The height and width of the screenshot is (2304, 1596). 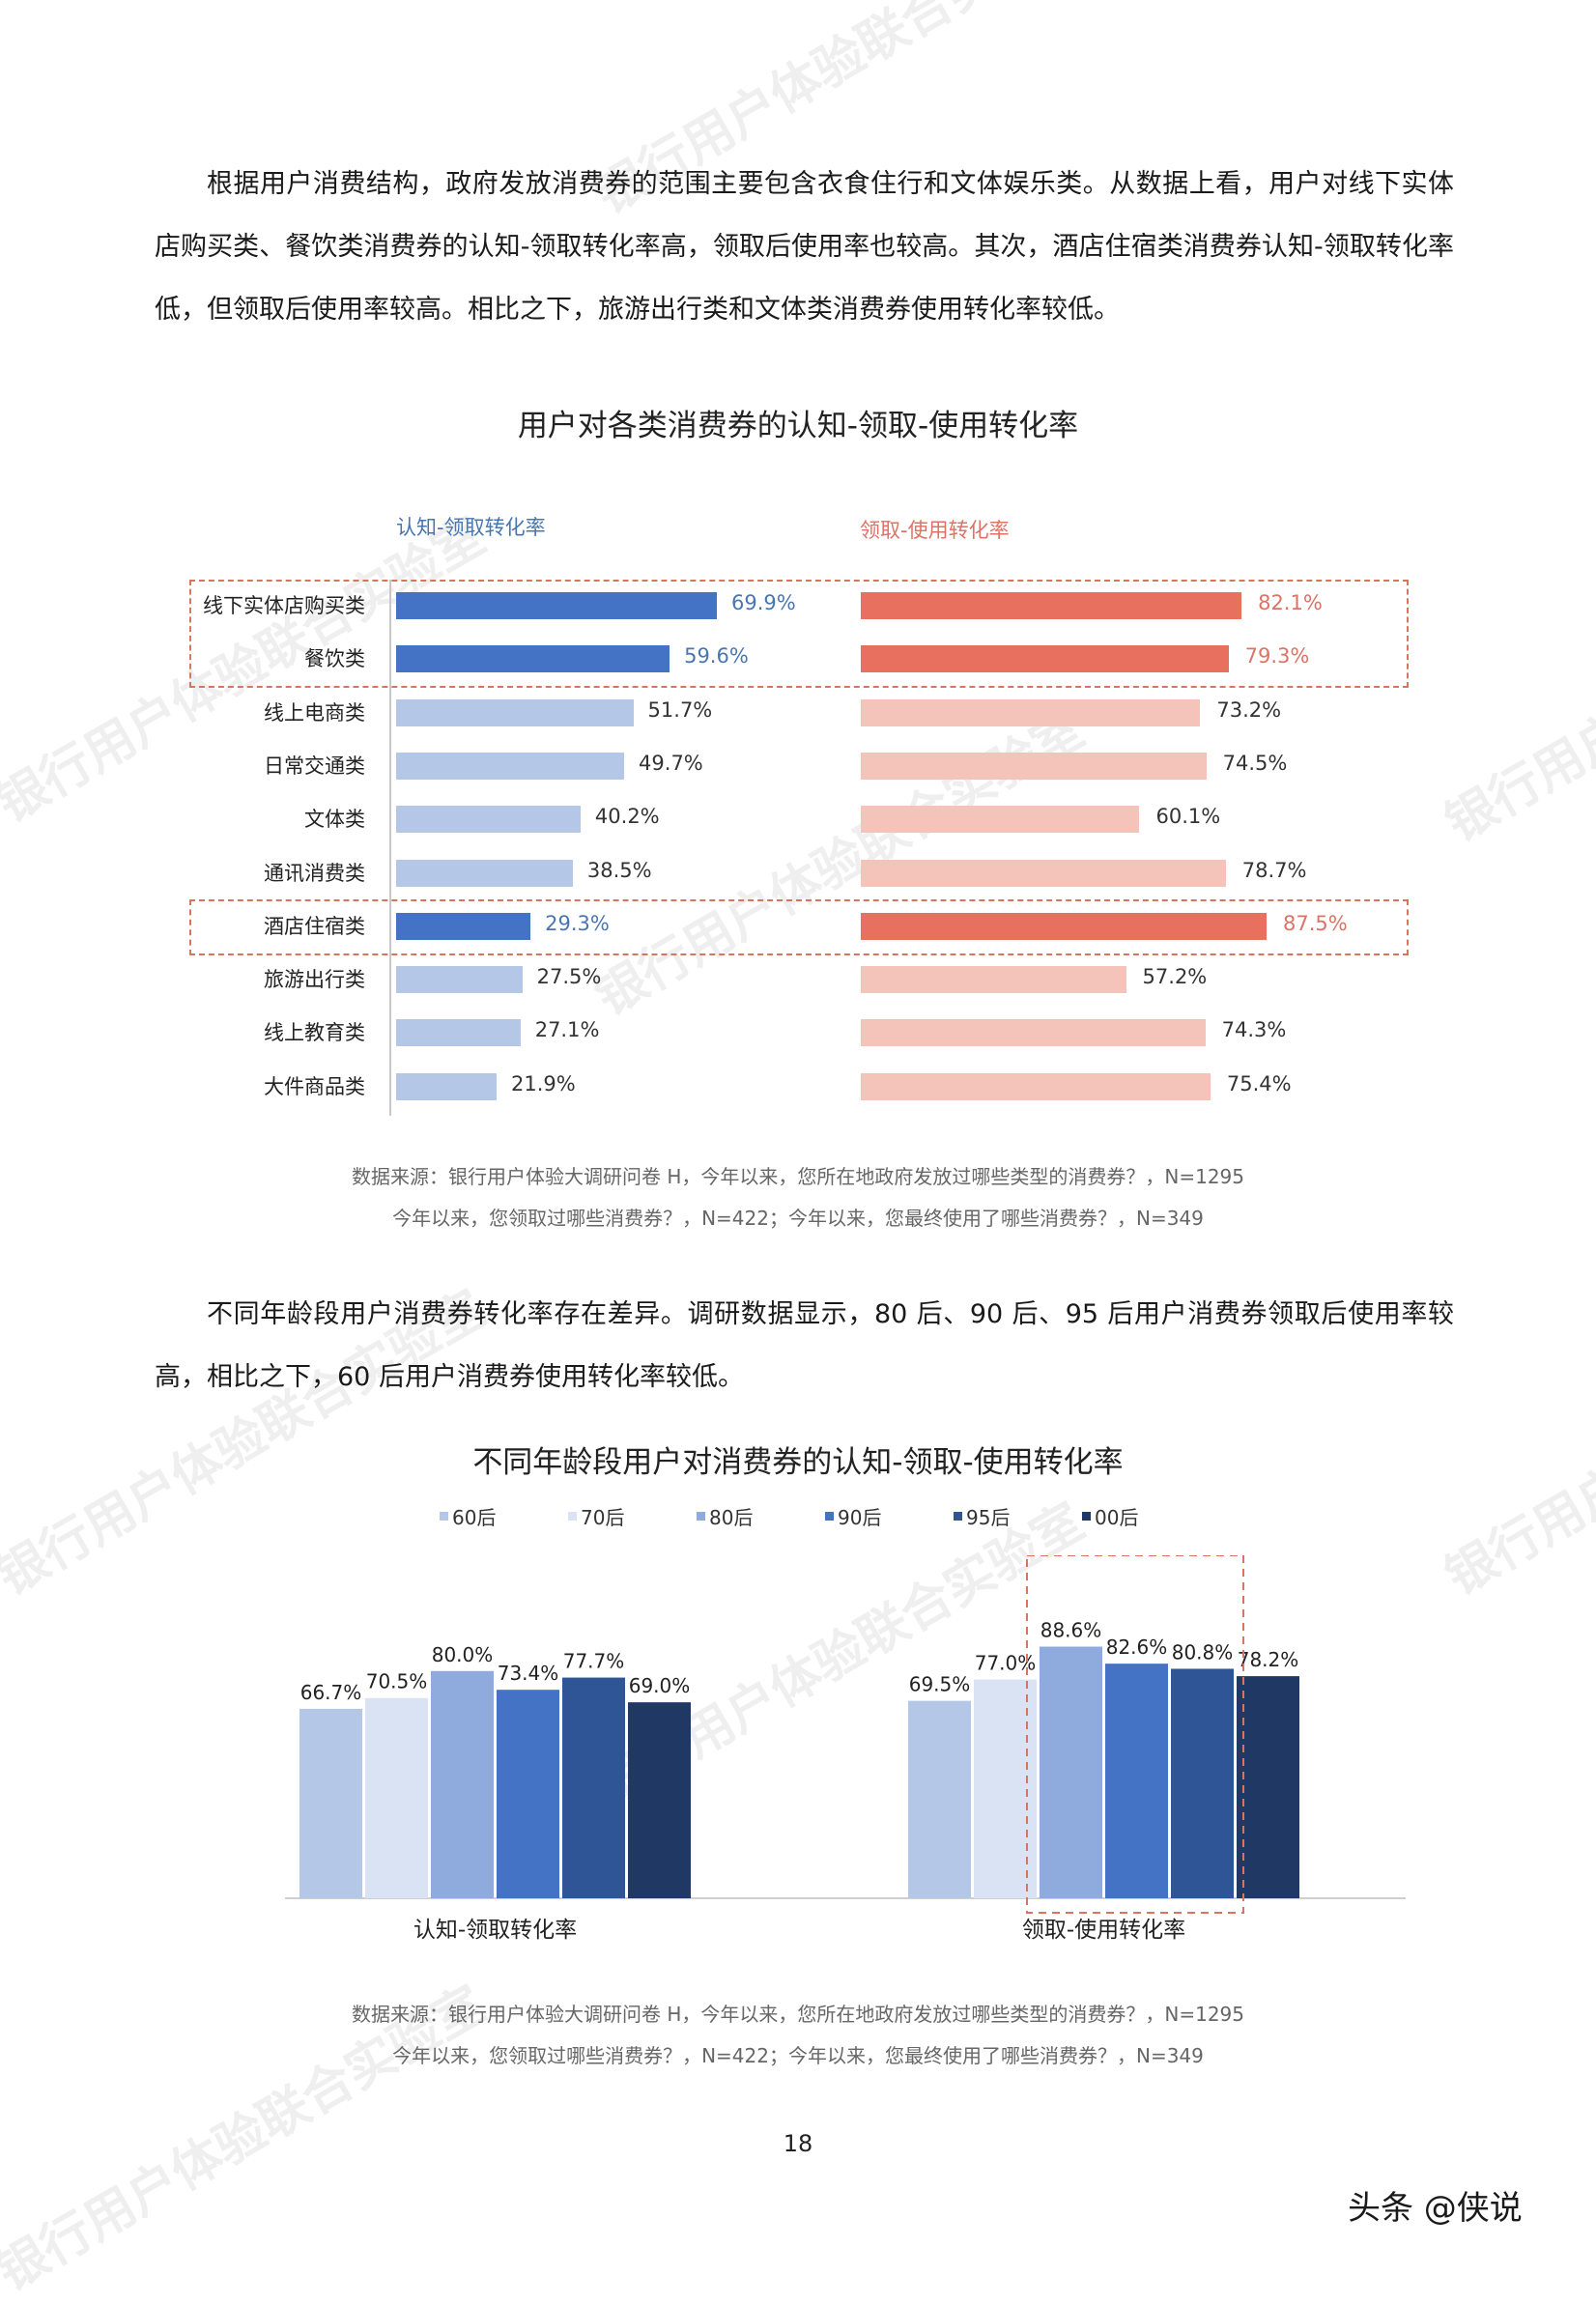 What do you see at coordinates (603, 1517) in the screenshot?
I see `legend-label: 70后` at bounding box center [603, 1517].